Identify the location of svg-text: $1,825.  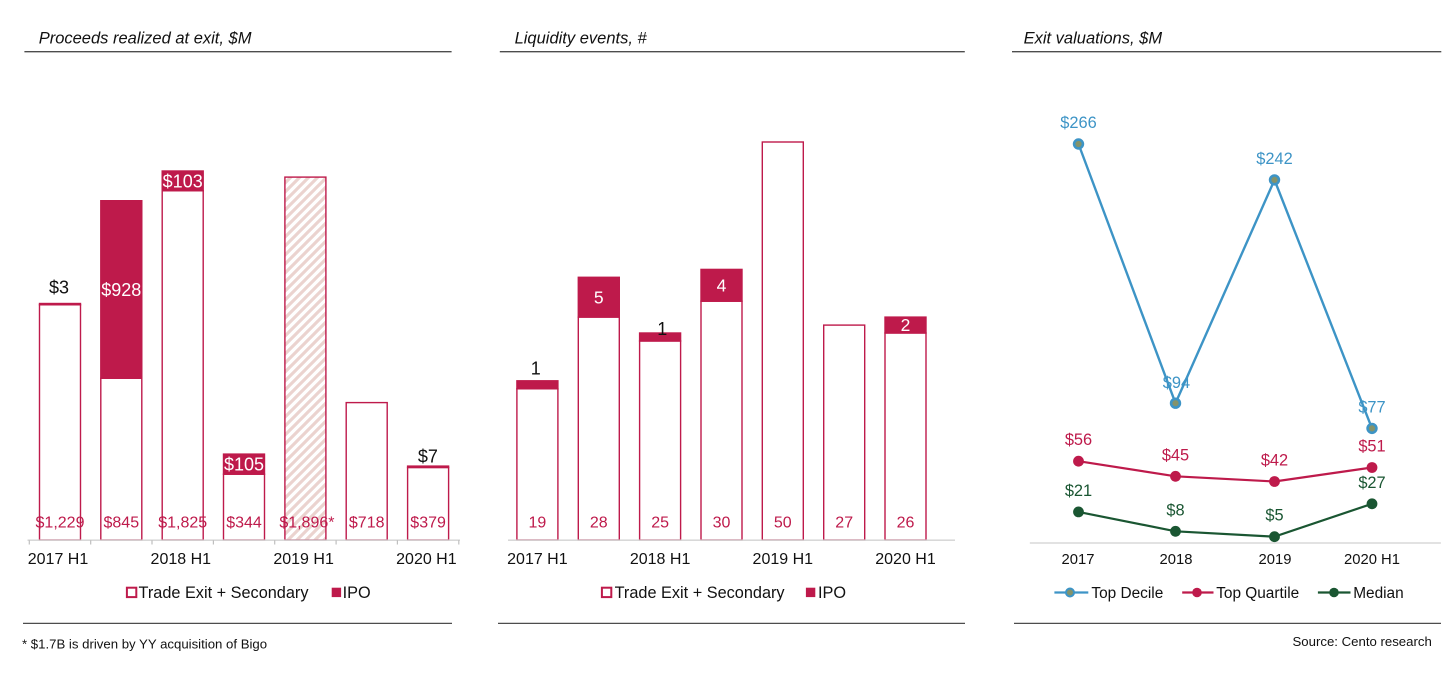
(182, 523).